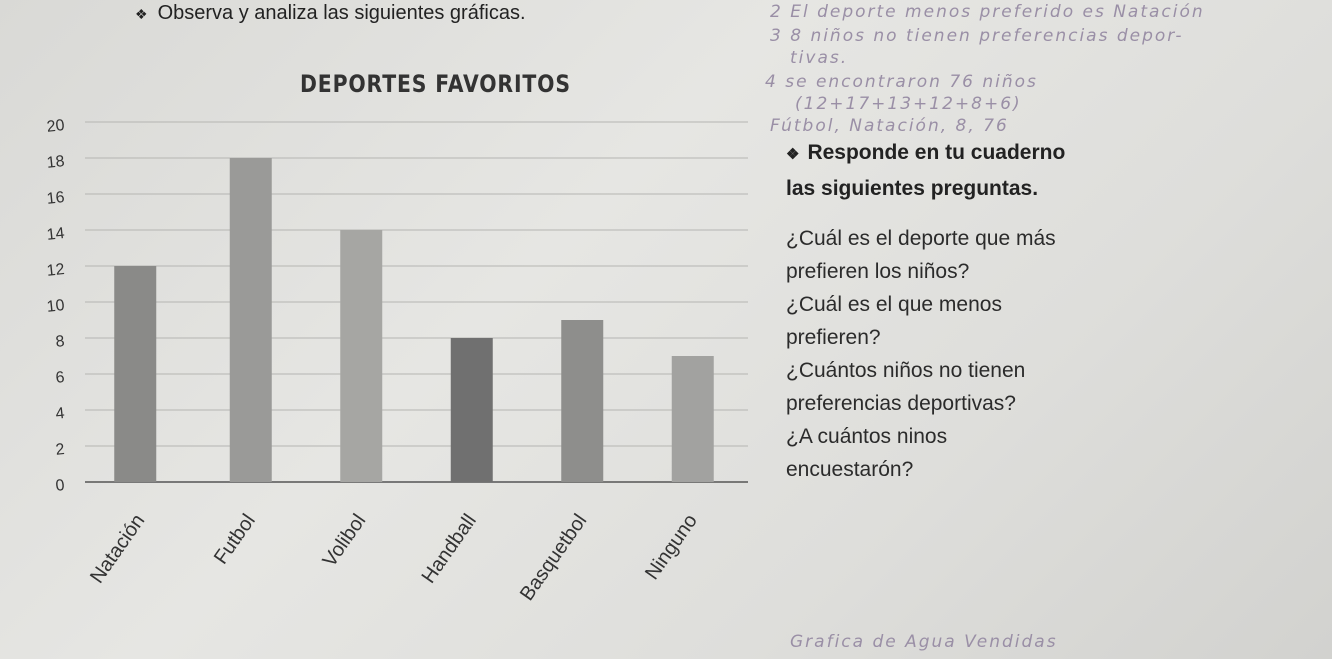 Image resolution: width=1332 pixels, height=659 pixels. What do you see at coordinates (553, 557) in the screenshot?
I see `x-category-label: Basquetbol` at bounding box center [553, 557].